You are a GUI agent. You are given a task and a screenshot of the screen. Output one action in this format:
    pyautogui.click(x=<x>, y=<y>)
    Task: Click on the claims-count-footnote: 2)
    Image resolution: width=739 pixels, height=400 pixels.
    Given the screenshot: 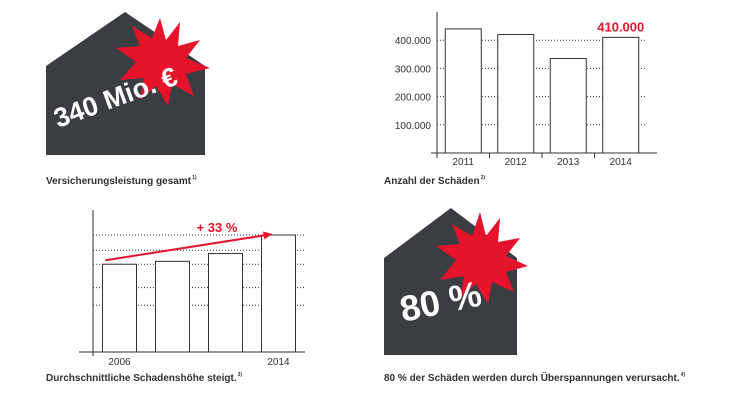 What is the action you would take?
    pyautogui.click(x=483, y=178)
    